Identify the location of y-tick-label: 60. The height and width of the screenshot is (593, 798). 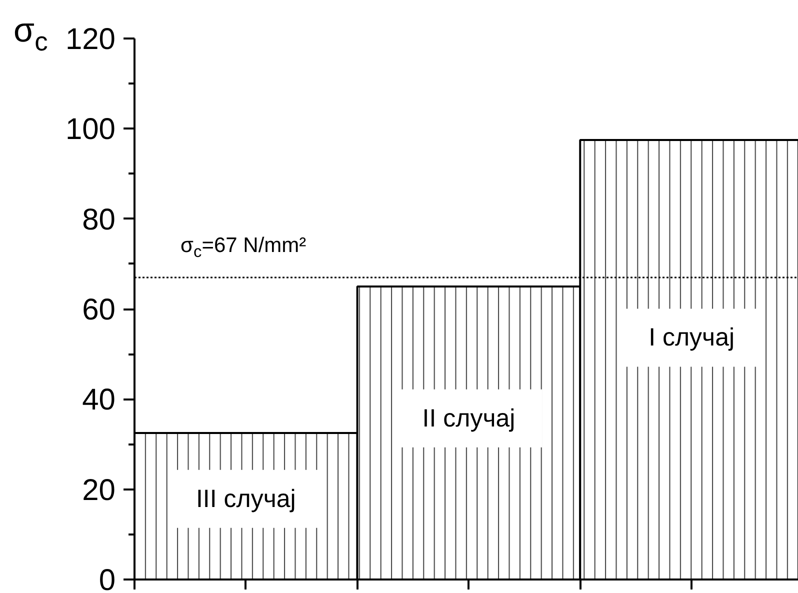
(99, 310).